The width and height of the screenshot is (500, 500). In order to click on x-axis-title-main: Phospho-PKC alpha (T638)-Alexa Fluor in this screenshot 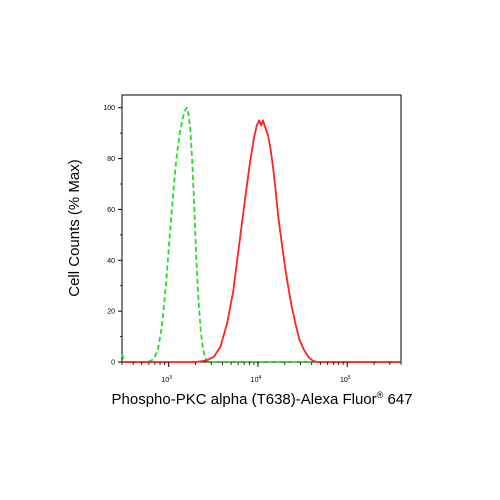, I will do `click(244, 399)`.